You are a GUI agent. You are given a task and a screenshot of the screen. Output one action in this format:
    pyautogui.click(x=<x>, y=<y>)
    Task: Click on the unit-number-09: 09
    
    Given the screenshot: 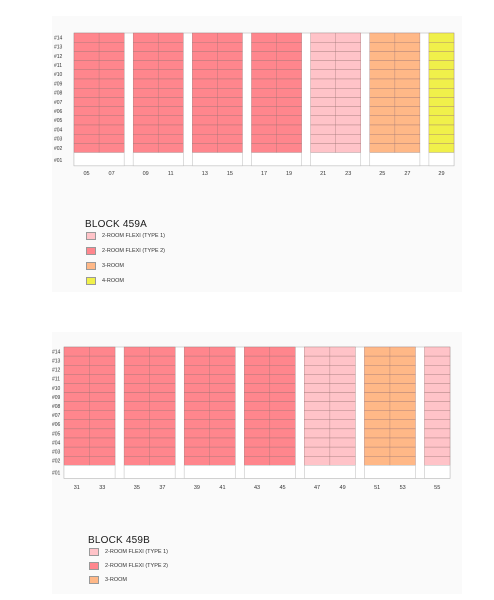 What is the action you would take?
    pyautogui.click(x=146, y=174)
    